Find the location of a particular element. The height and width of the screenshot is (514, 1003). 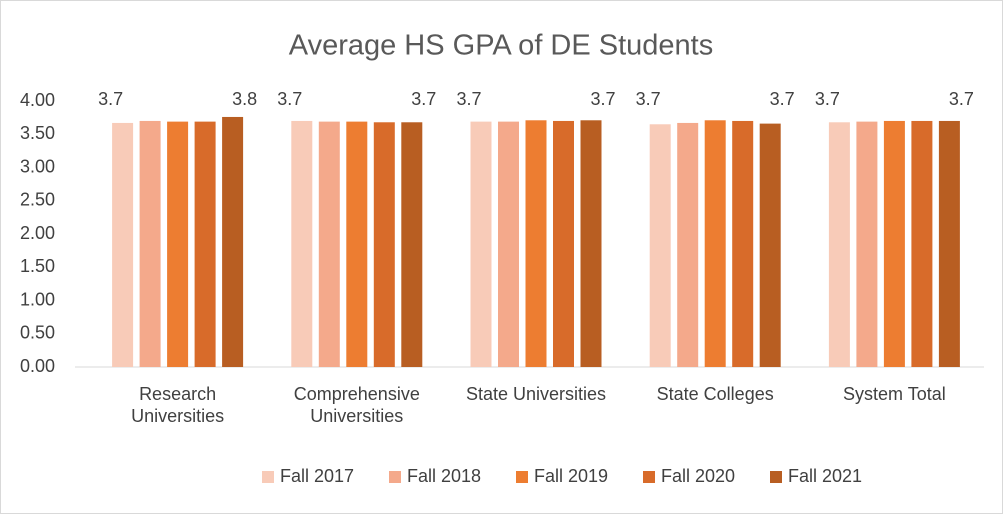

legend-label: Fall 2017 is located at coordinates (317, 476).